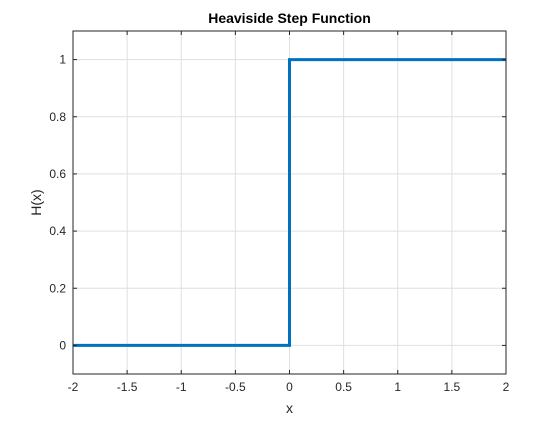  I want to click on y-tick-label: 0, so click(62, 345).